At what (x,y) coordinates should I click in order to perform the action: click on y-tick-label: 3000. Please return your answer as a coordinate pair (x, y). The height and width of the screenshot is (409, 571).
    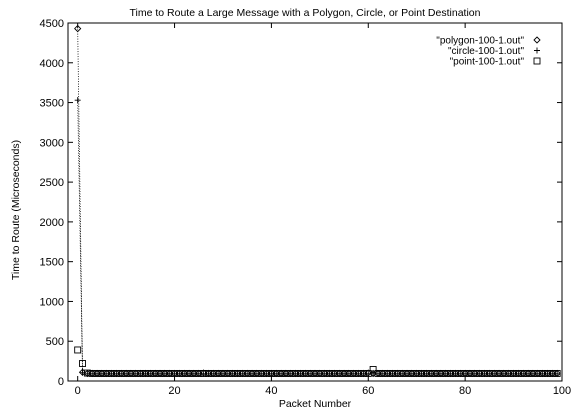
    Looking at the image, I should click on (52, 143).